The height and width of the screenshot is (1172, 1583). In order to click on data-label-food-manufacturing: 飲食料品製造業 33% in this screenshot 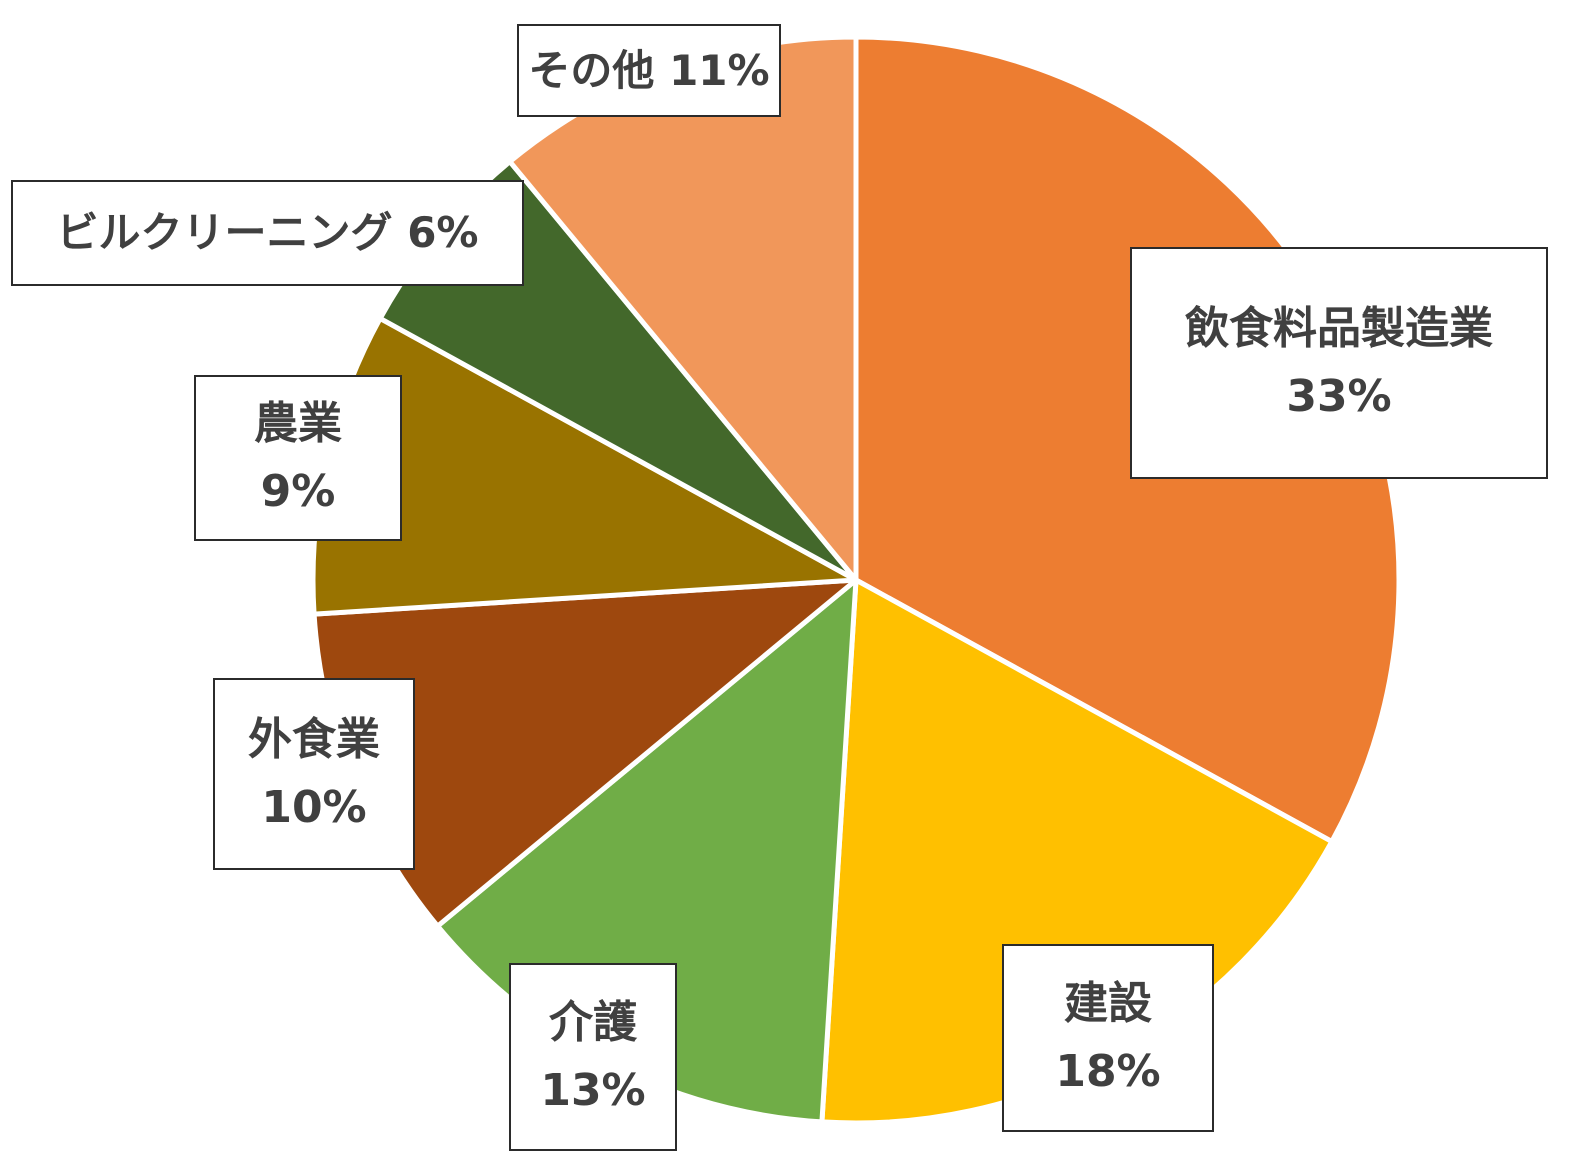, I will do `click(1339, 363)`.